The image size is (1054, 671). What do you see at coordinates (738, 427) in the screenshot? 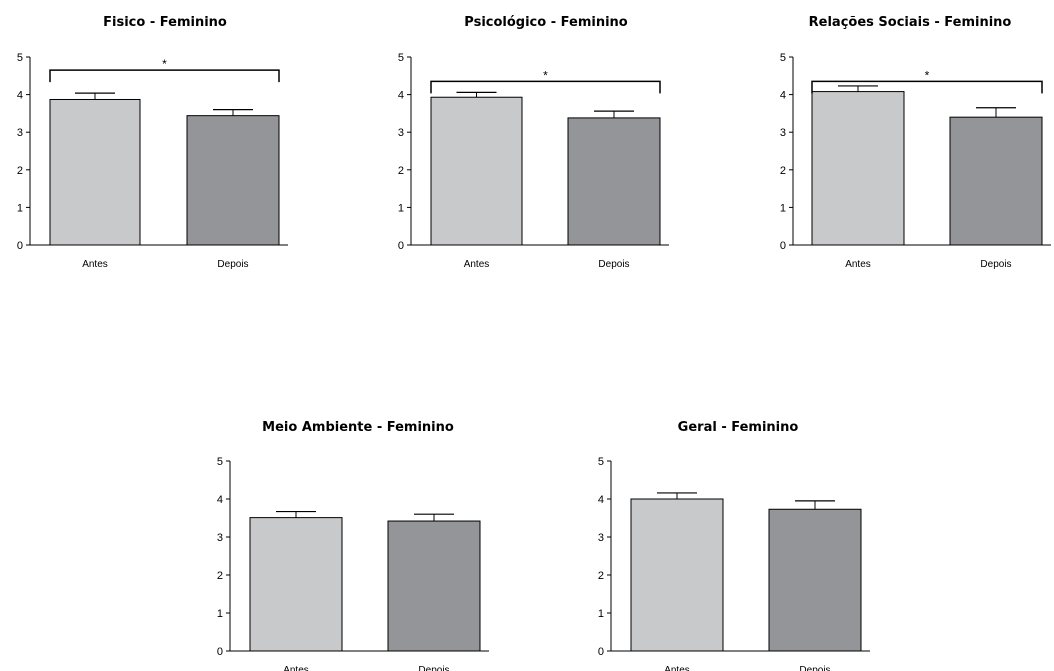
I see `chart-title: Geral - Feminino` at bounding box center [738, 427].